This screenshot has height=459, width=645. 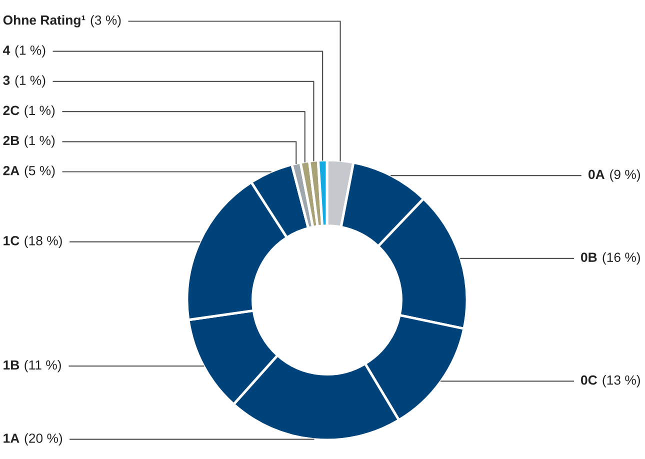 I want to click on slice-label: 1B, so click(x=12, y=365).